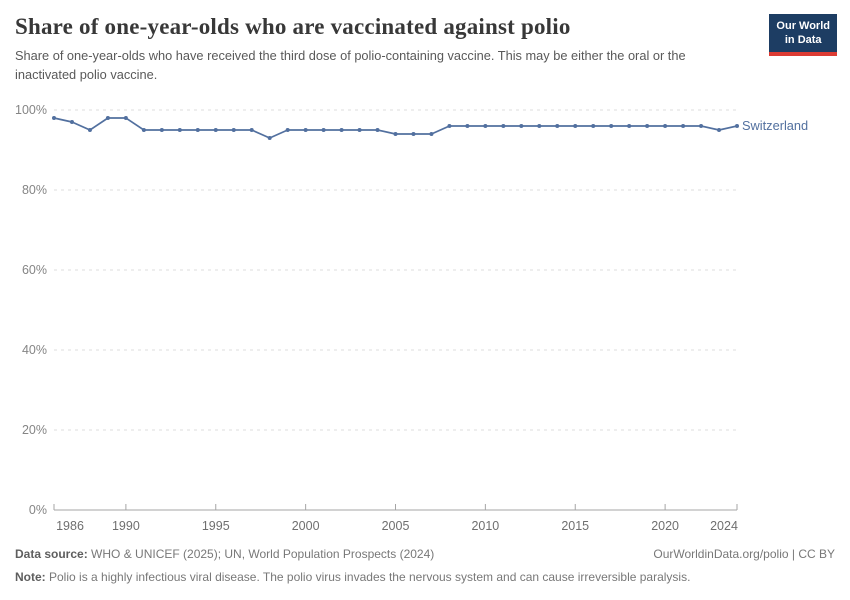 Image resolution: width=850 pixels, height=600 pixels. Describe the element at coordinates (30, 577) in the screenshot. I see `note-label: Note:` at that location.